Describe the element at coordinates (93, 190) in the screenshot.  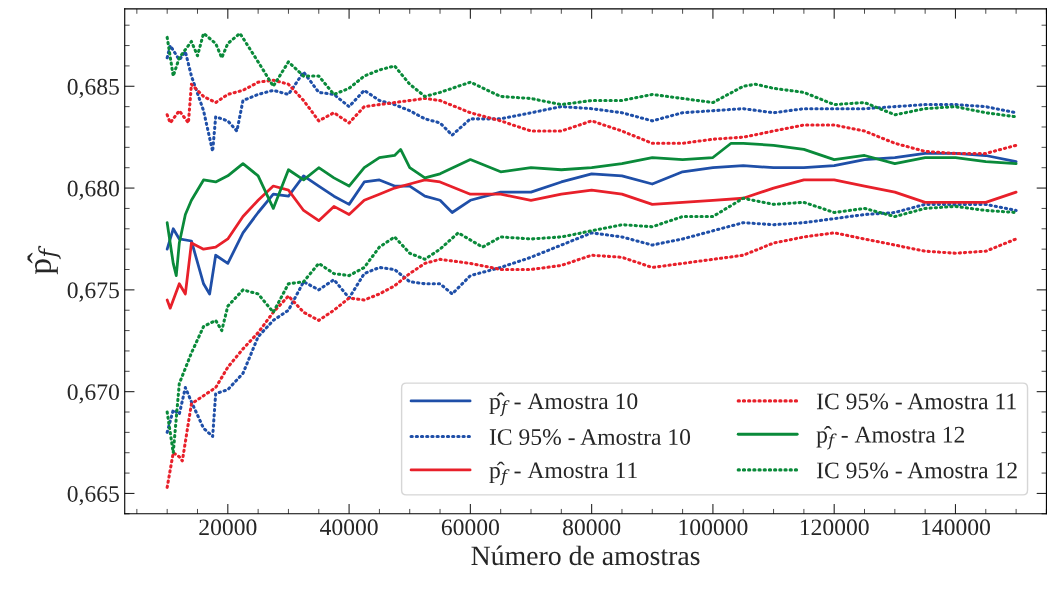
I see `y-tick-label: 0,680` at that location.